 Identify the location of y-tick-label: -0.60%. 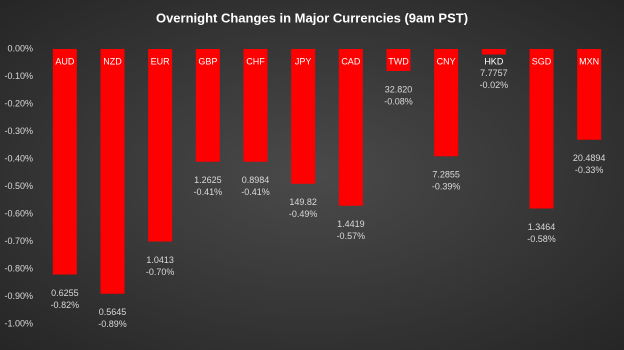
(18, 213).